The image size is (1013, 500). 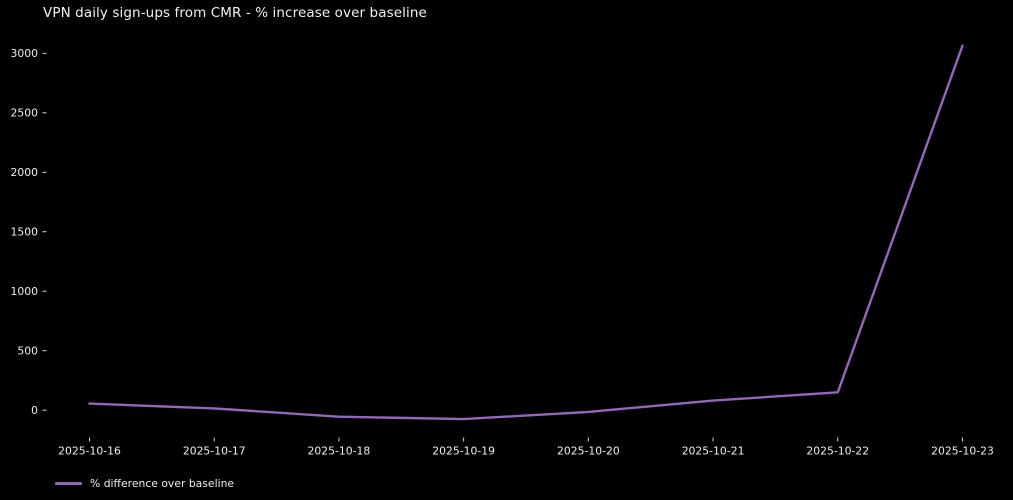 I want to click on x-tick-label: 2025-10-22, so click(x=837, y=451).